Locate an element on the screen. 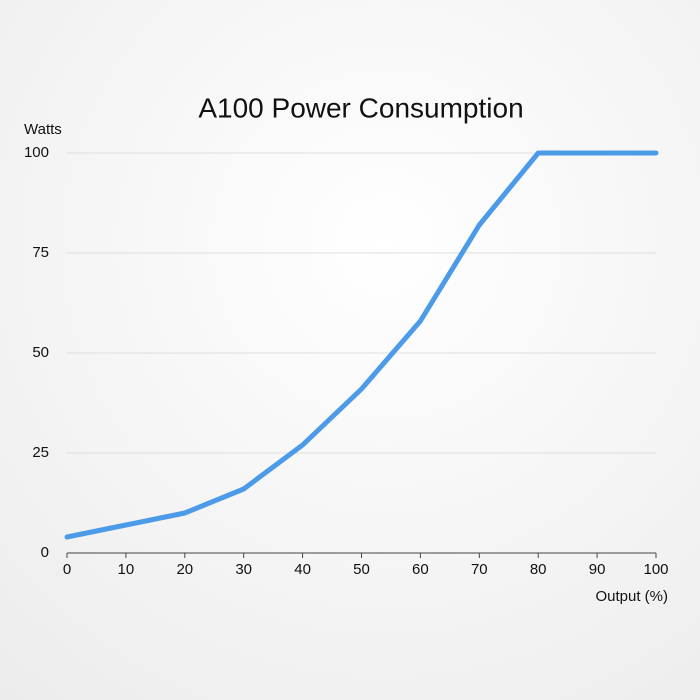 The width and height of the screenshot is (700, 700). x-tick-label: 10 is located at coordinates (126, 569).